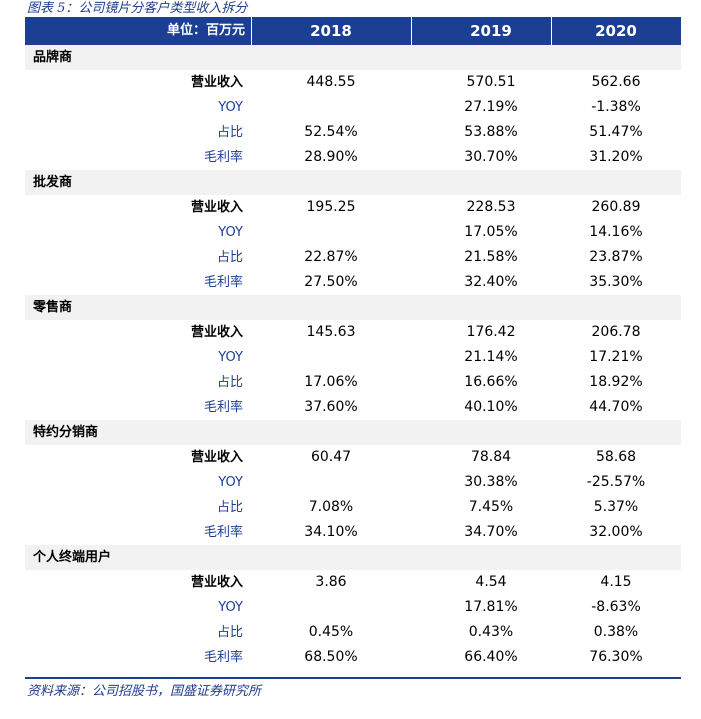 The height and width of the screenshot is (719, 701). I want to click on value-cell: -1.38%, so click(616, 107).